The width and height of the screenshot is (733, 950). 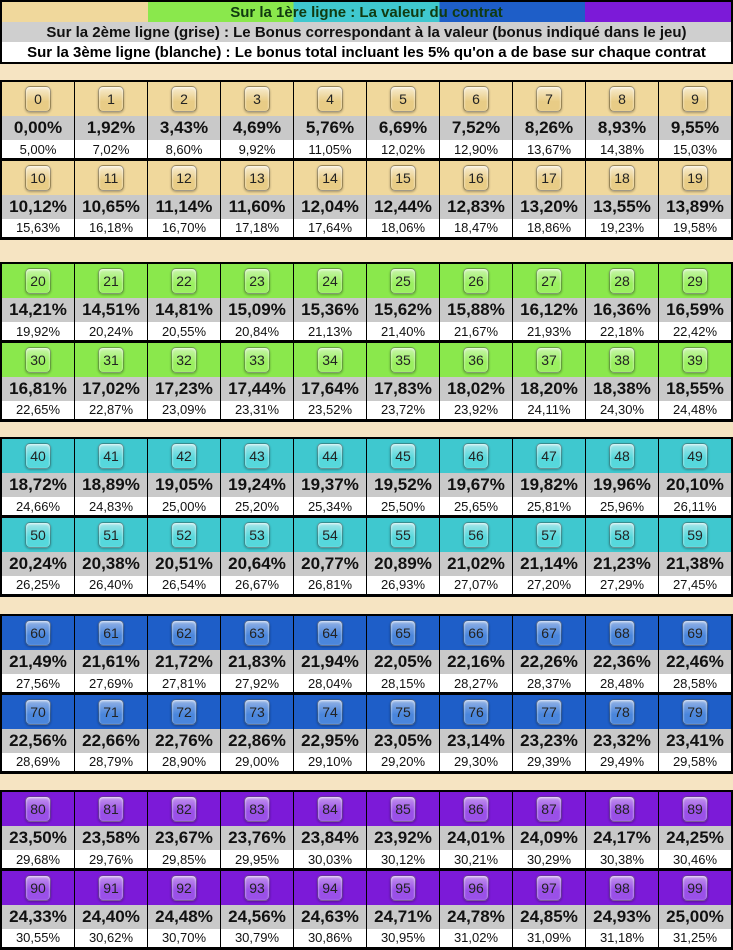 What do you see at coordinates (38, 534) in the screenshot?
I see `contract-value-badge: 50` at bounding box center [38, 534].